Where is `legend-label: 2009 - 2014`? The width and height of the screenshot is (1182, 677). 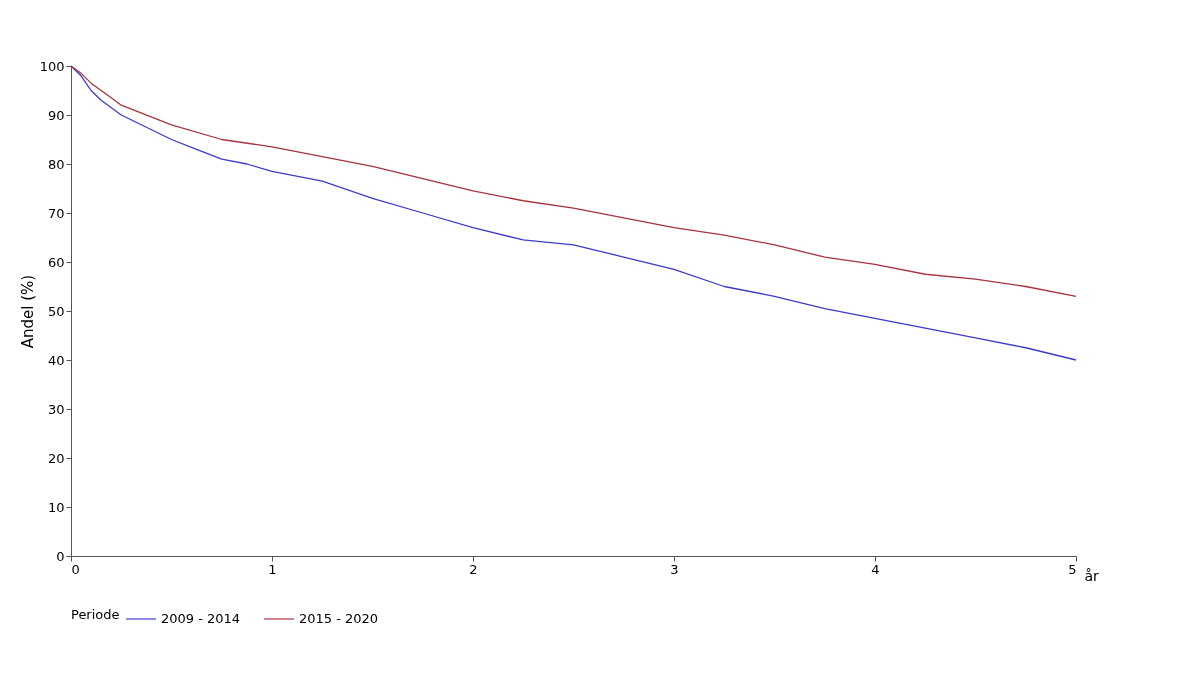
legend-label: 2009 - 2014 is located at coordinates (201, 618).